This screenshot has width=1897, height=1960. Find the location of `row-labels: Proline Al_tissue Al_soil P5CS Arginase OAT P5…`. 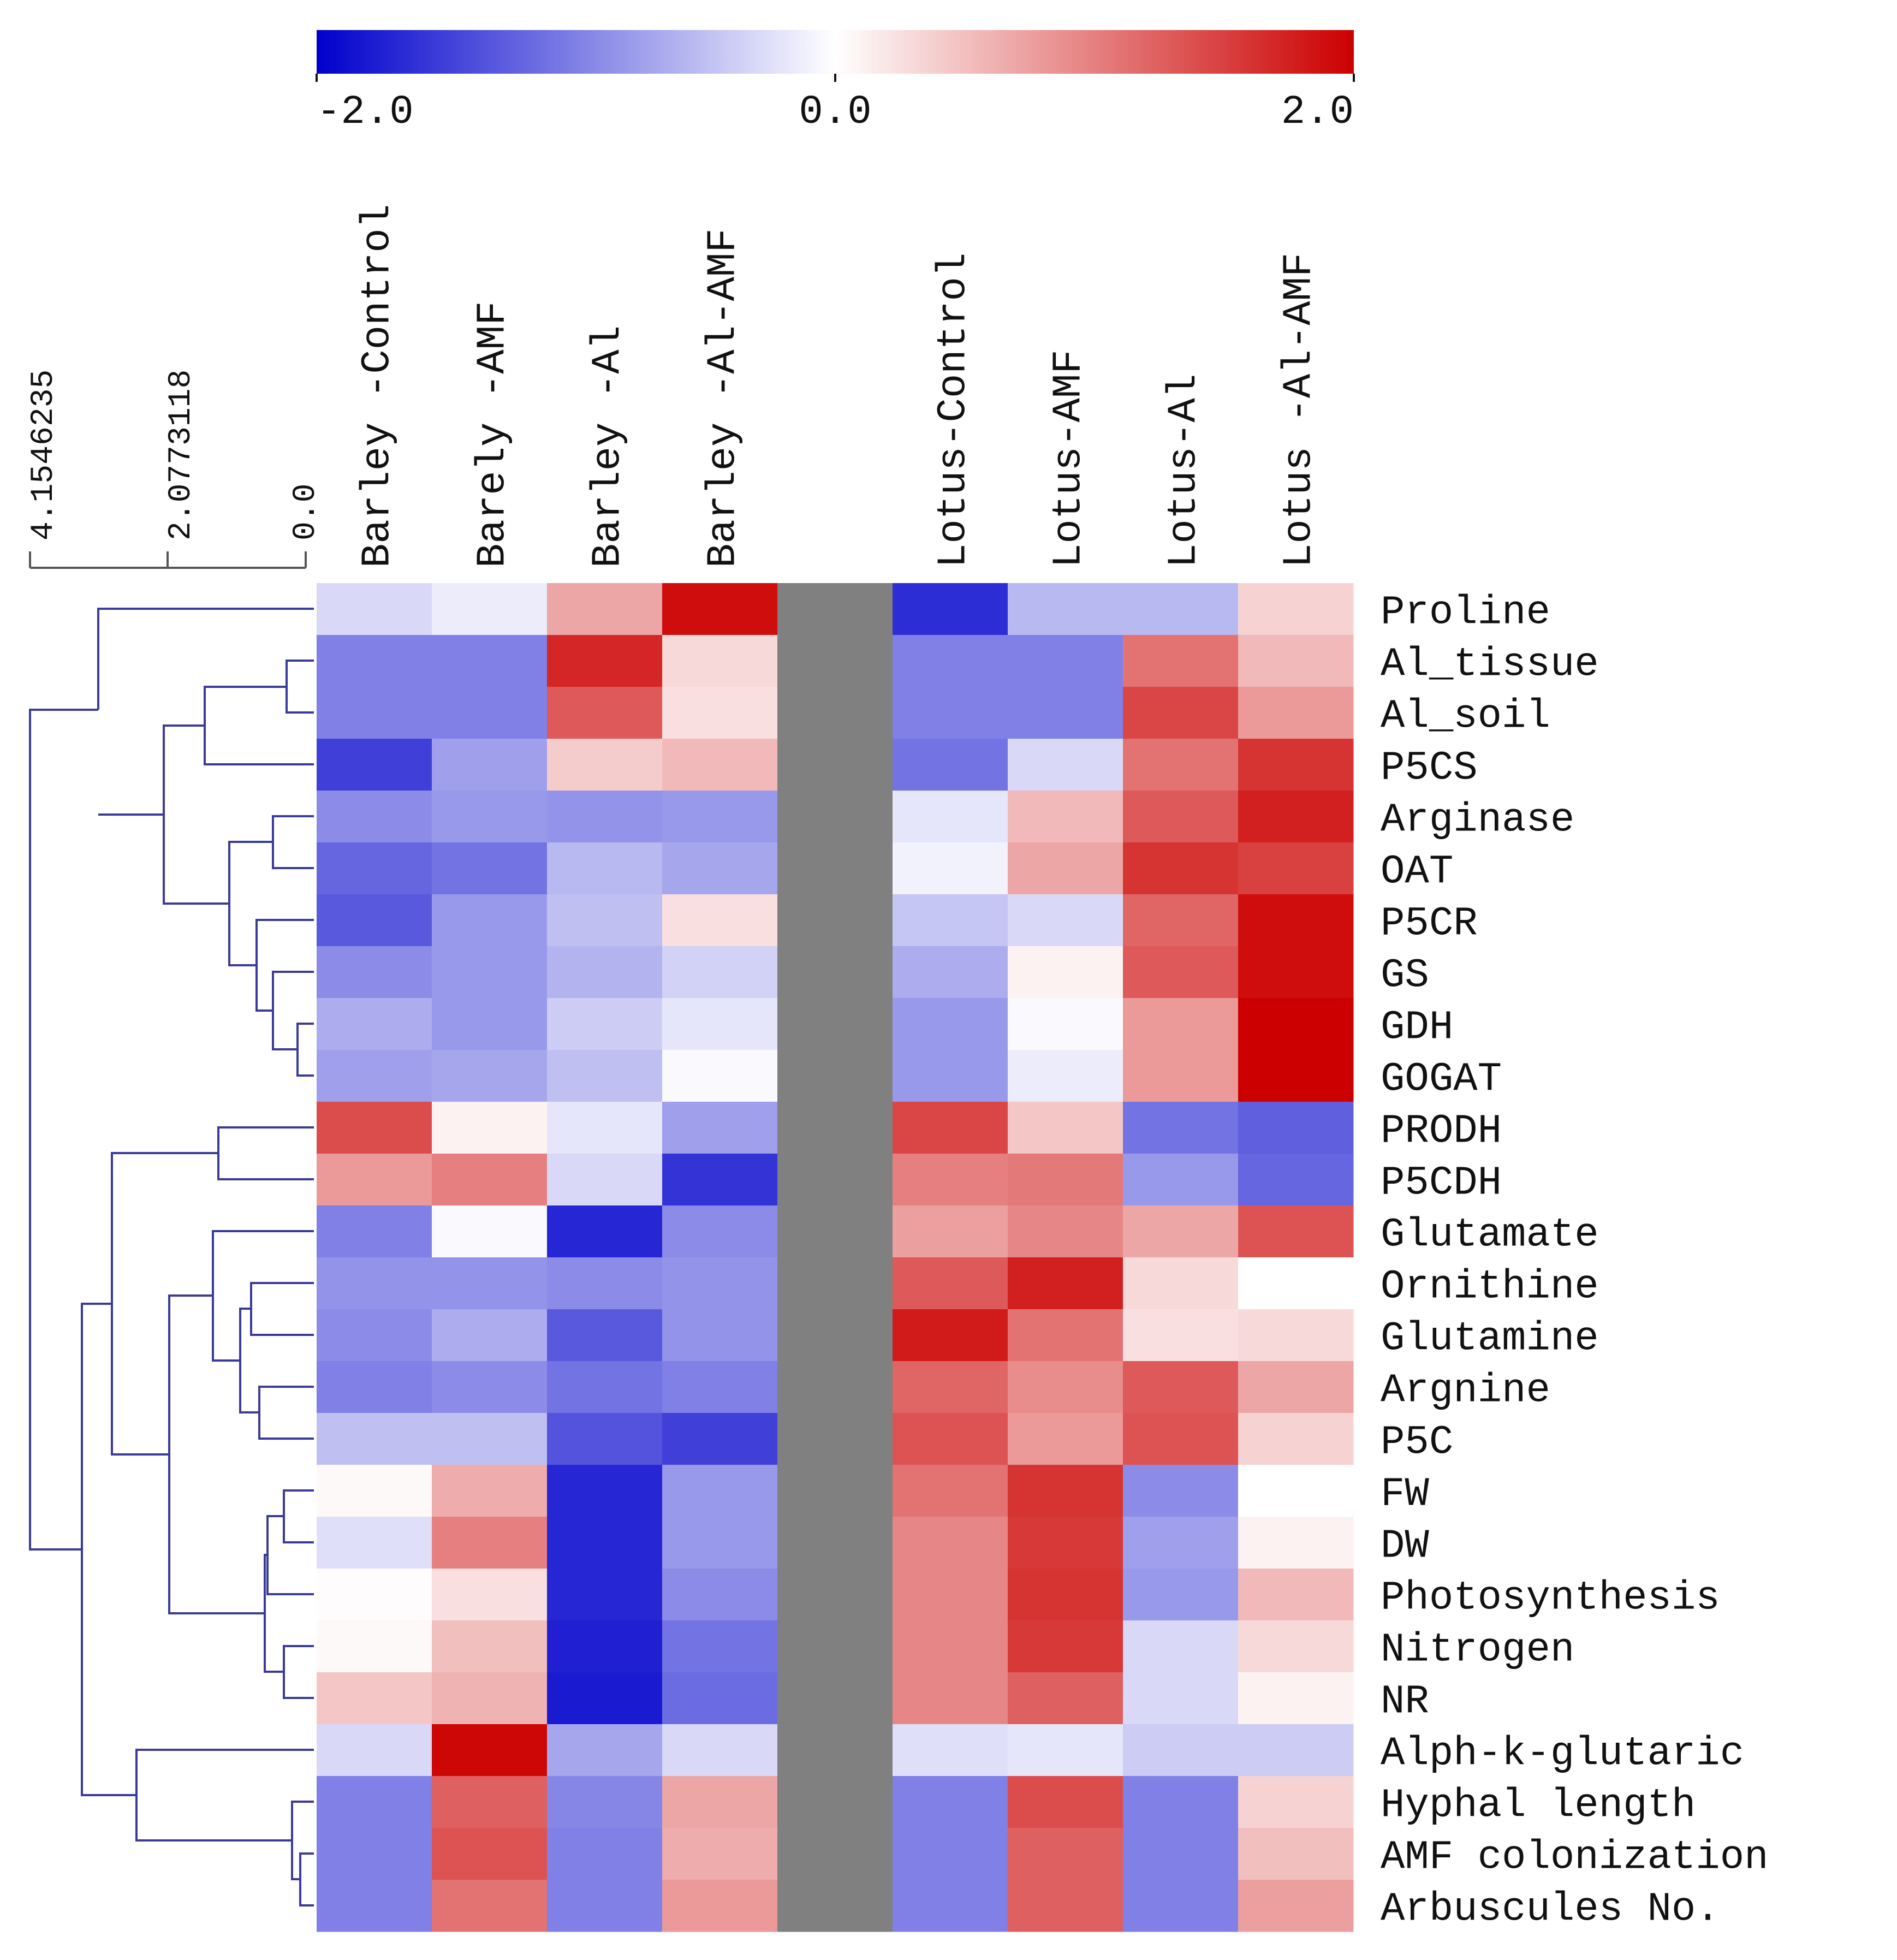

row-labels: Proline Al_tissue Al_soil P5CS Arginase OAT P5… is located at coordinates (1575, 1261).